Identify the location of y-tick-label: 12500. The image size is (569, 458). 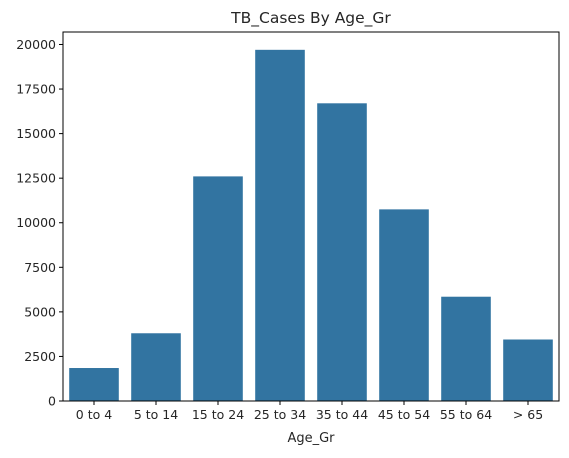
(36, 178).